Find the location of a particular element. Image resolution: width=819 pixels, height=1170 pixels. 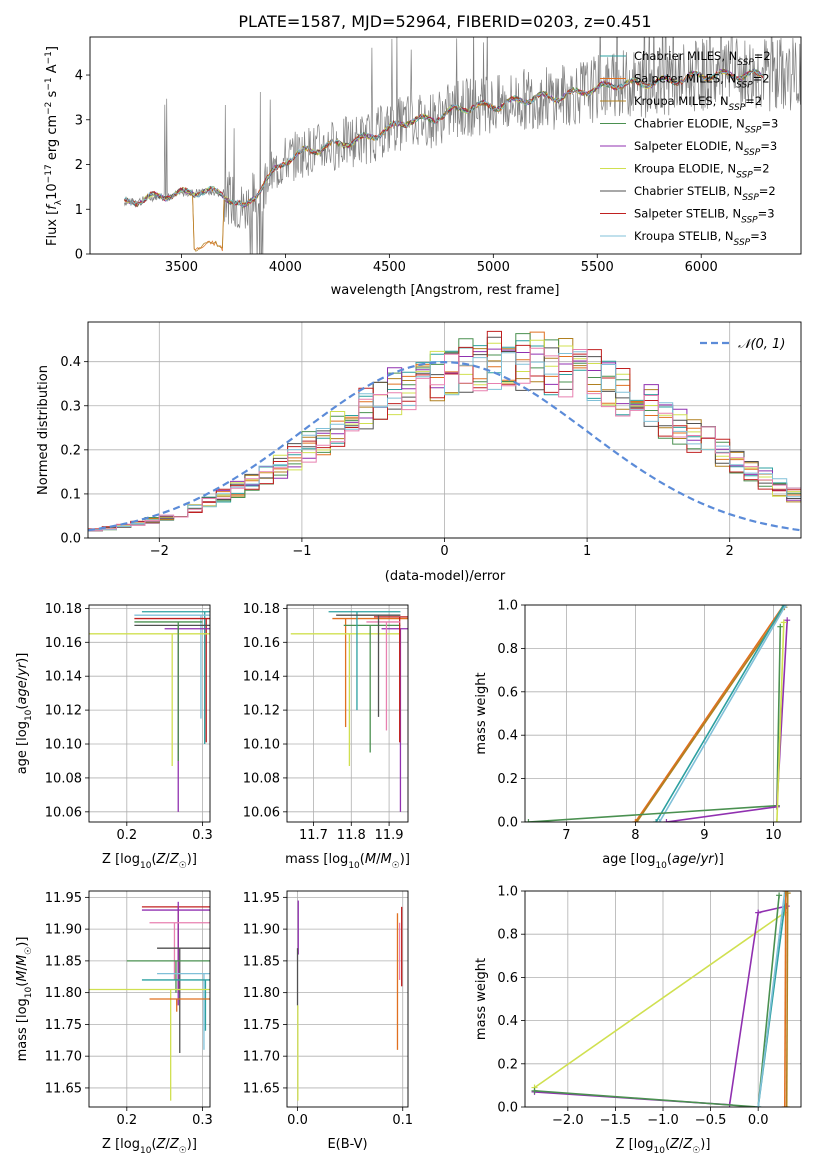

label-part: s is located at coordinates (52, 95).